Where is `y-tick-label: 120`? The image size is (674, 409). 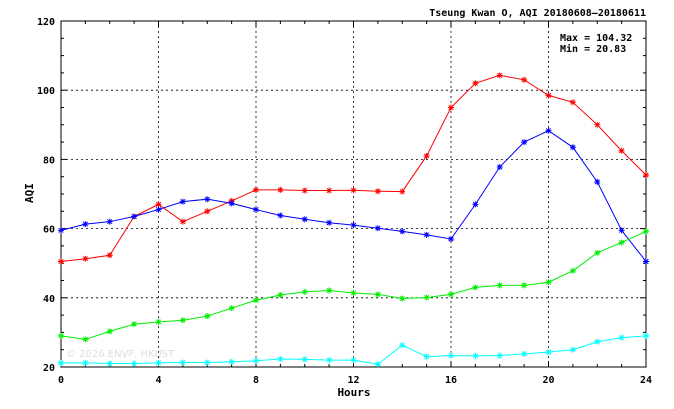
y-tick-label: 120 is located at coordinates (46, 22).